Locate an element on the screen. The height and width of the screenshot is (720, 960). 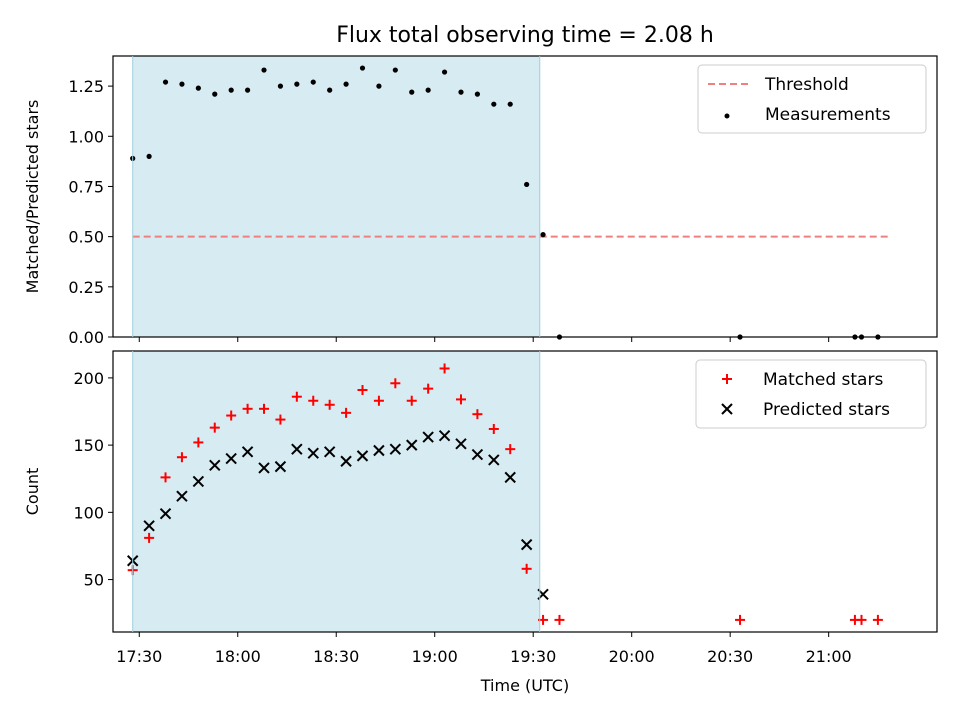
bottom-y-ticks: 50 100 150 200 is located at coordinates (93, 479).